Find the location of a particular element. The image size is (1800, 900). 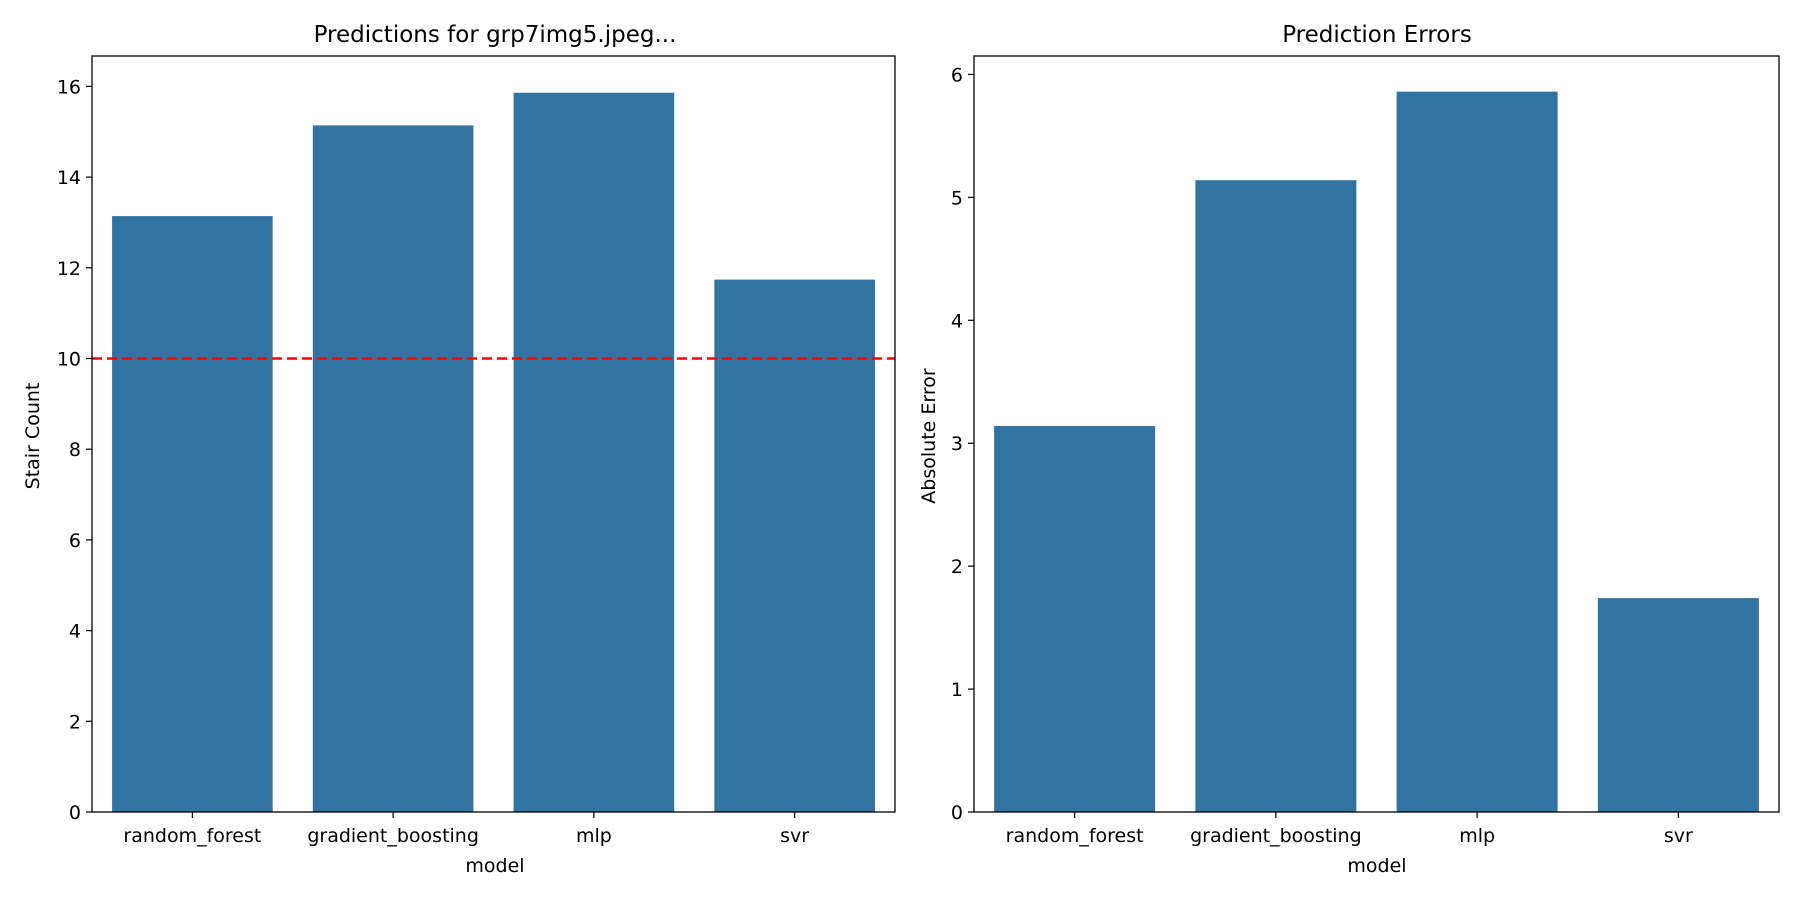

y-tick-label: 12 is located at coordinates (69, 269).